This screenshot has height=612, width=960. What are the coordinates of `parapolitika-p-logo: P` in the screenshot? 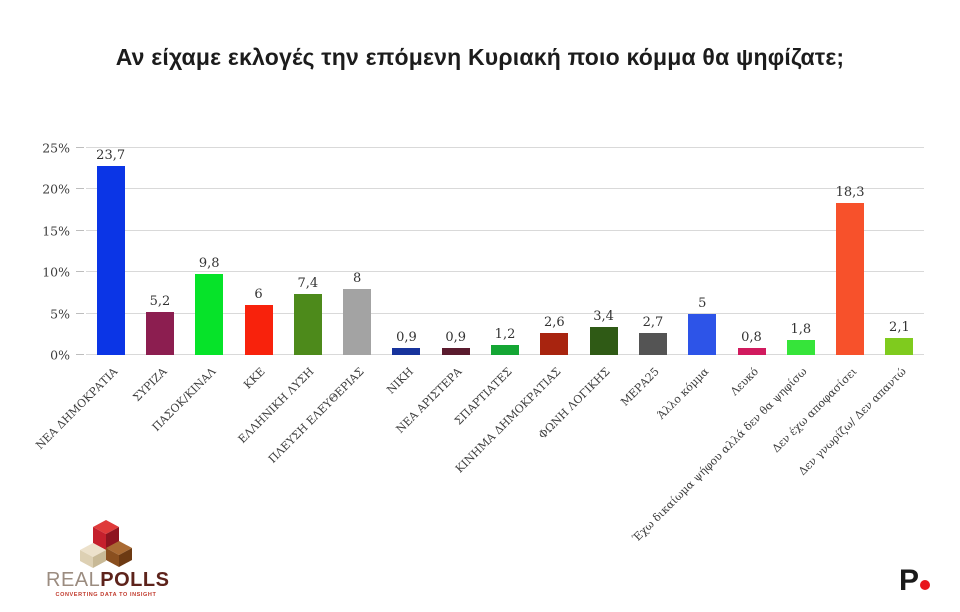 It's located at (914, 581).